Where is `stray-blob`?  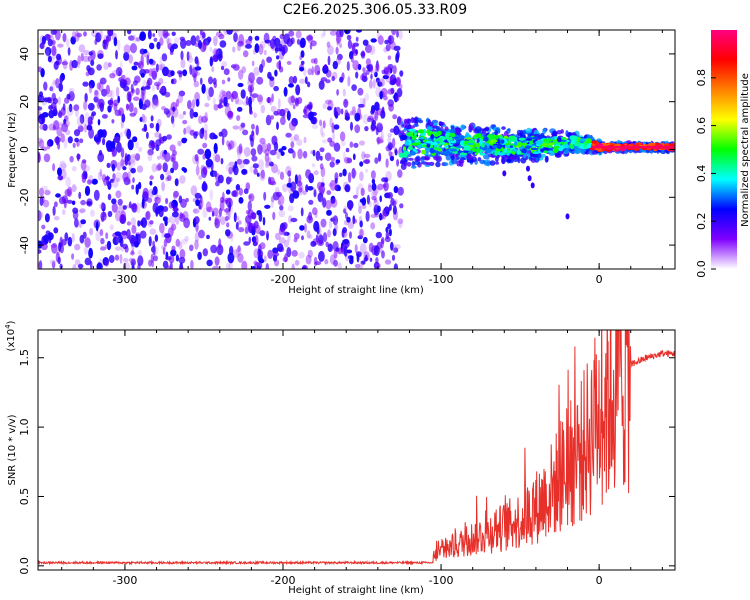 stray-blob is located at coordinates (532, 185).